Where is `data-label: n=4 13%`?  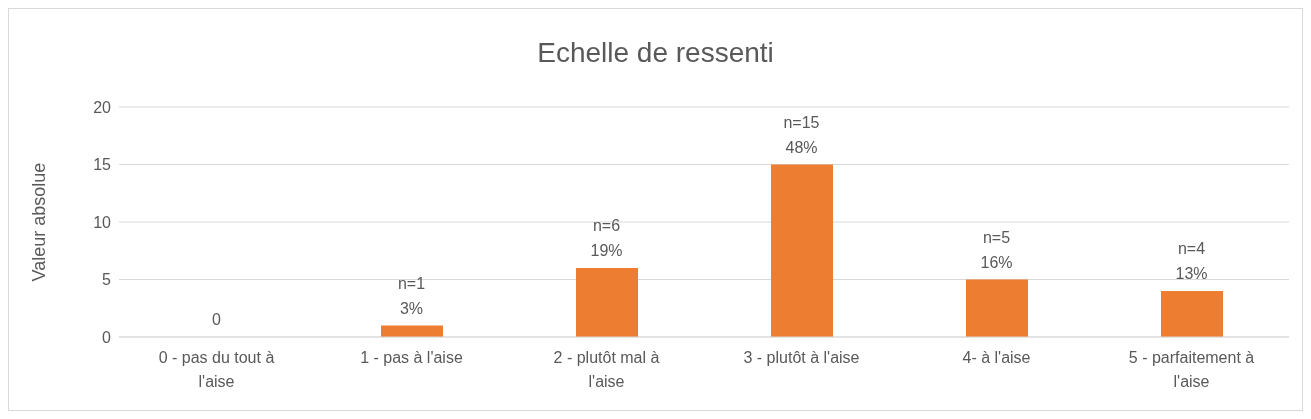 data-label: n=4 13% is located at coordinates (1191, 261).